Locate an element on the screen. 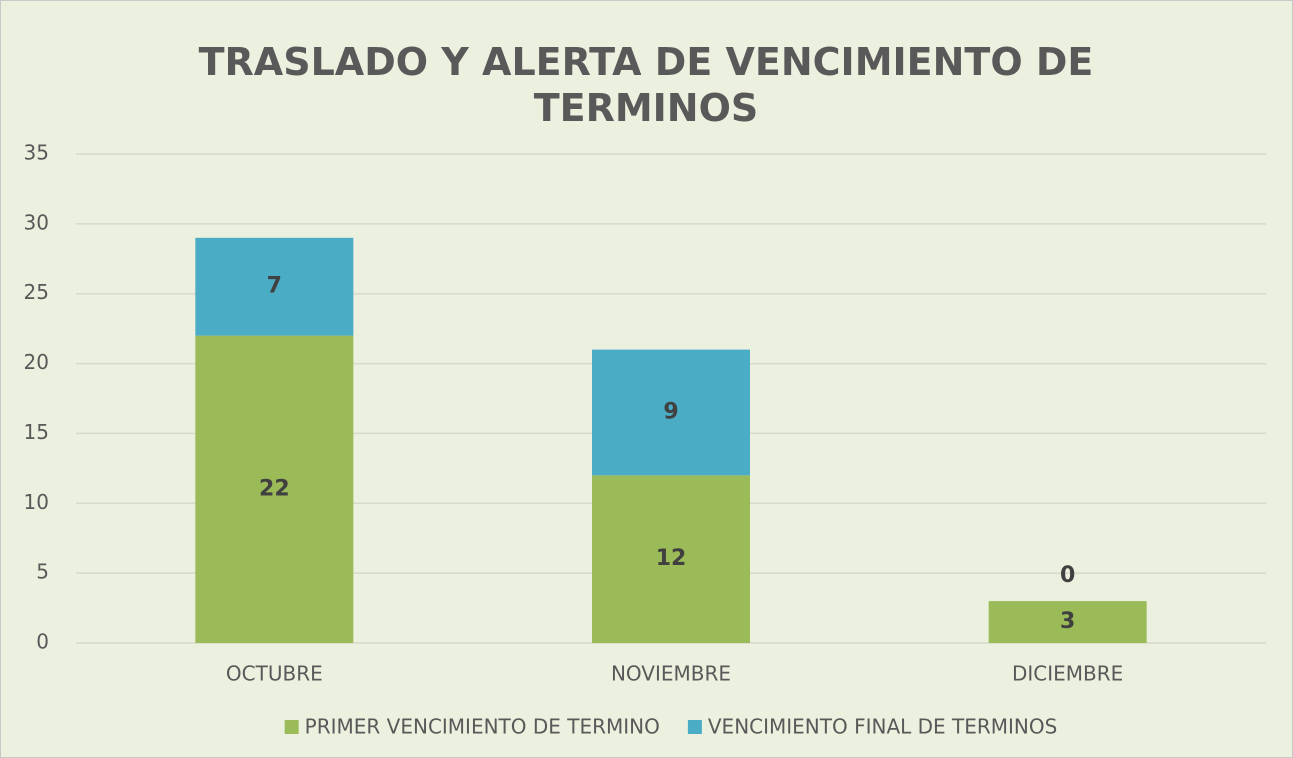 The height and width of the screenshot is (758, 1293). legend-label: PRIMER VENCIMIENTO DE TERMINO is located at coordinates (482, 727).